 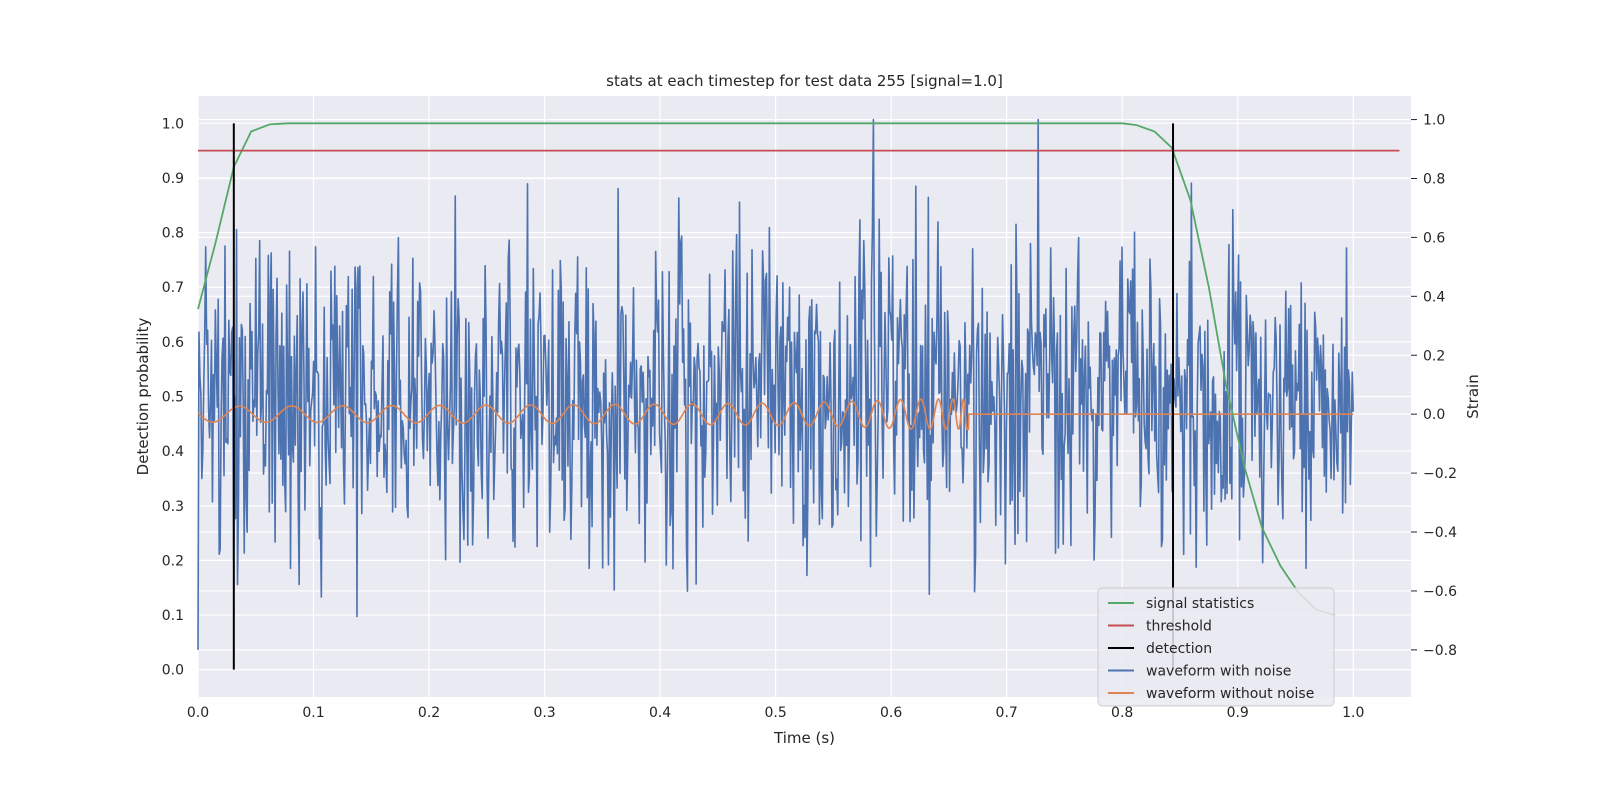 I want to click on x-axis-label: Time (s), so click(x=804, y=738).